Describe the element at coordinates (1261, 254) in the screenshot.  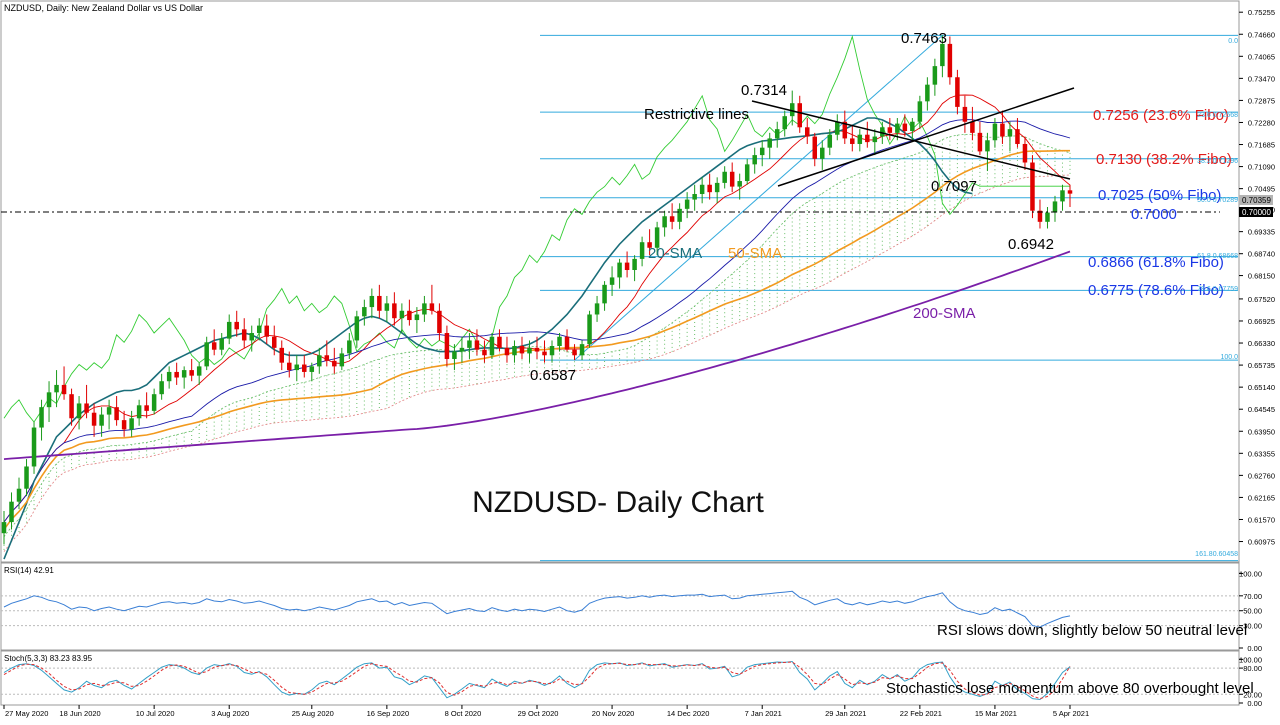
I see `price-tick-label: 0.68740` at that location.